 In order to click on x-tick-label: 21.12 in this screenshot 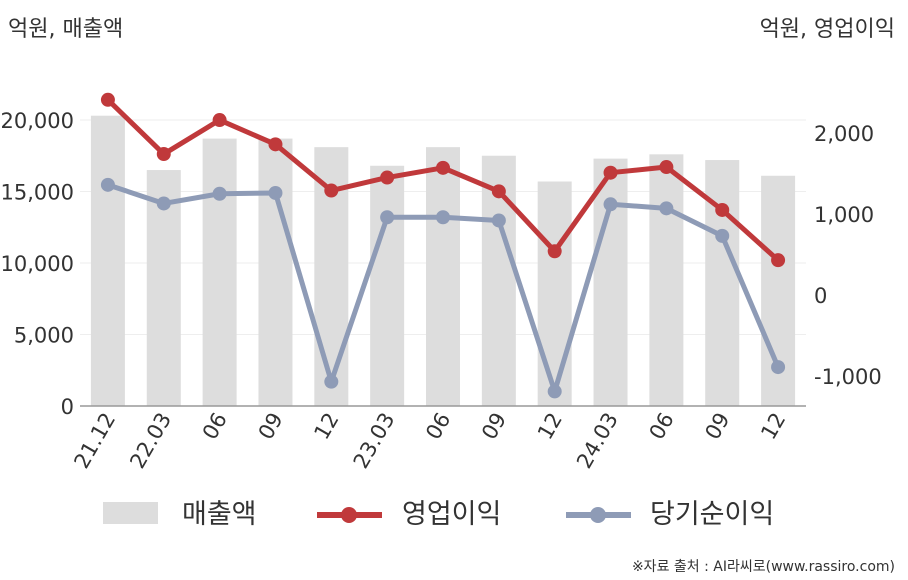, I will do `click(94, 441)`.